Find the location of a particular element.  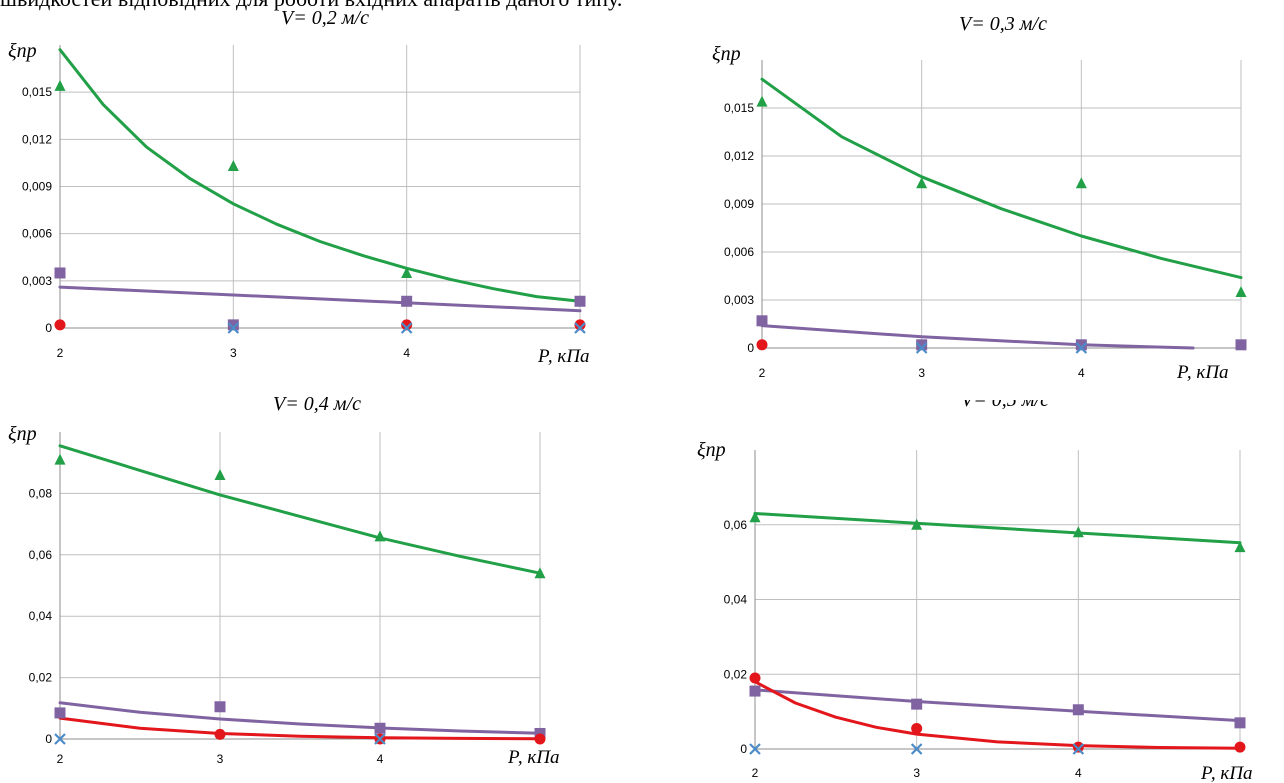

y-tick-label: 0,009 is located at coordinates (739, 204).